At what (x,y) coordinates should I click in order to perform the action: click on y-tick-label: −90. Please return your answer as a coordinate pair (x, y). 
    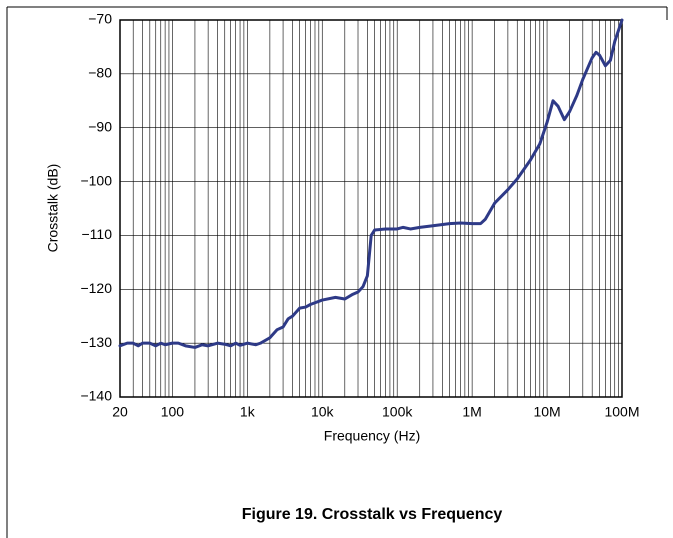
    Looking at the image, I should click on (100, 126).